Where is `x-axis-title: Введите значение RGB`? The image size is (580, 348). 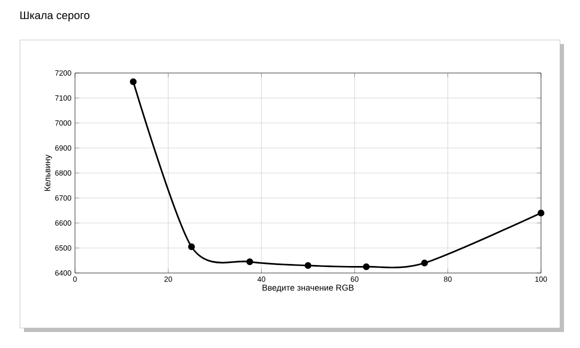 x-axis-title: Введите значение RGB is located at coordinates (308, 288).